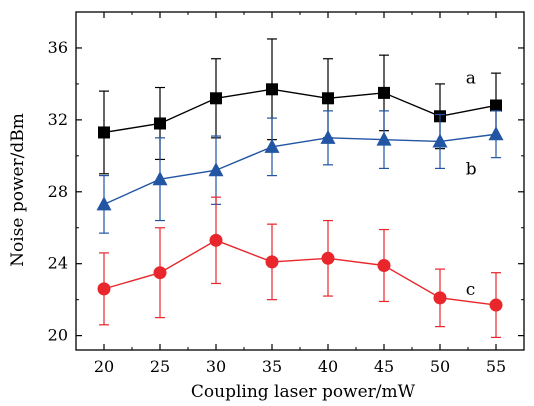 The width and height of the screenshot is (534, 406). What do you see at coordinates (303, 392) in the screenshot?
I see `x-axis-title: Coupling laser power/mW` at bounding box center [303, 392].